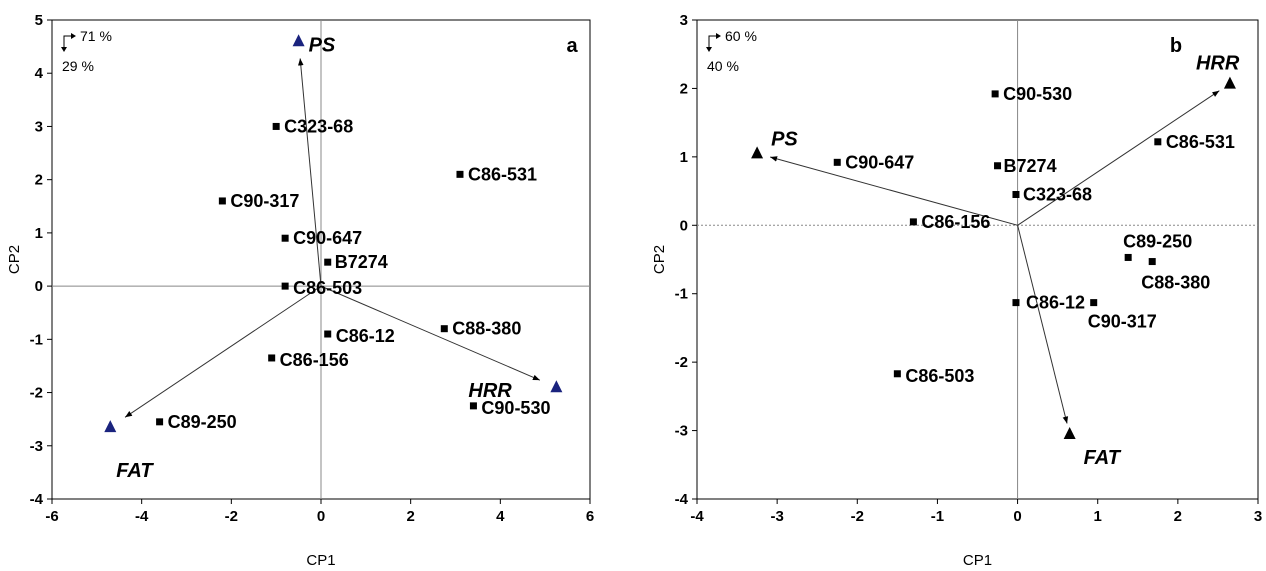 Image resolution: width=1266 pixels, height=571 pixels. Describe the element at coordinates (51, 516) in the screenshot. I see `x-tick-label: -6` at that location.